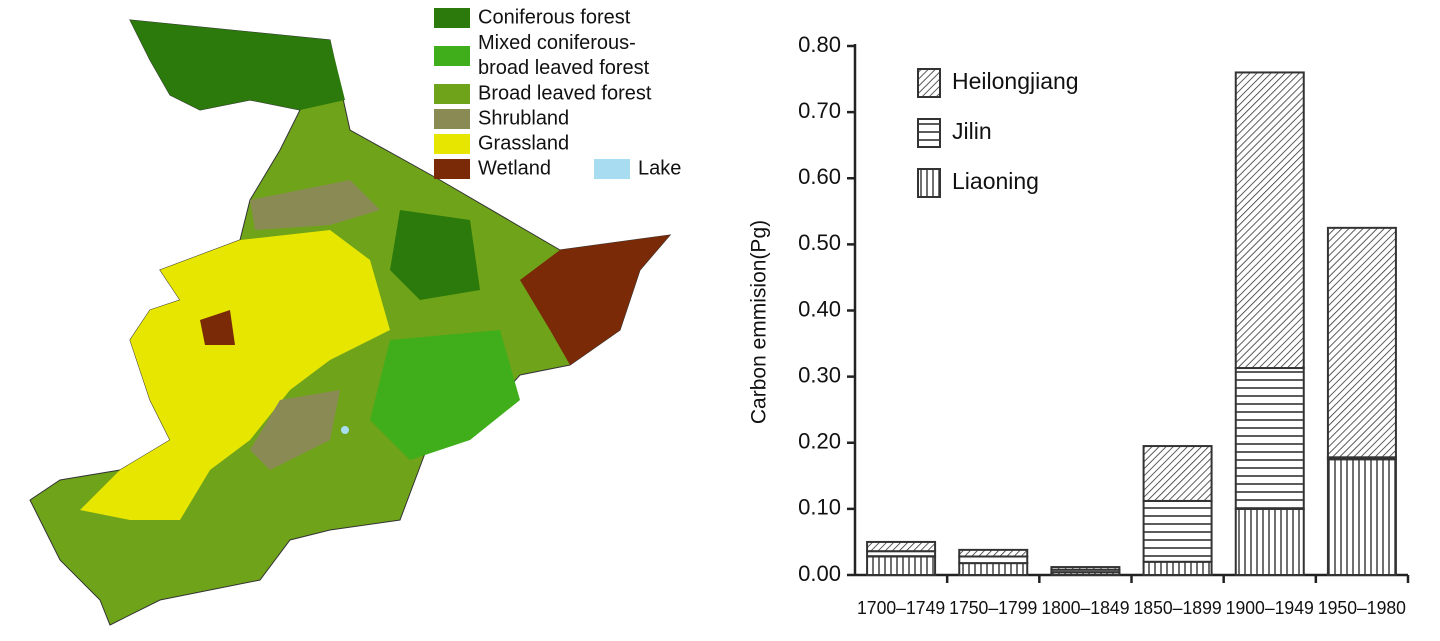  I want to click on y-tick-label: 0.20, so click(819, 441).